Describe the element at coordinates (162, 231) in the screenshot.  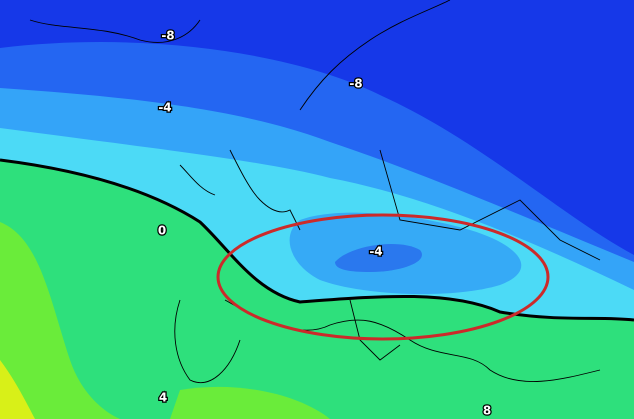
I see `contour-label: 0` at that location.